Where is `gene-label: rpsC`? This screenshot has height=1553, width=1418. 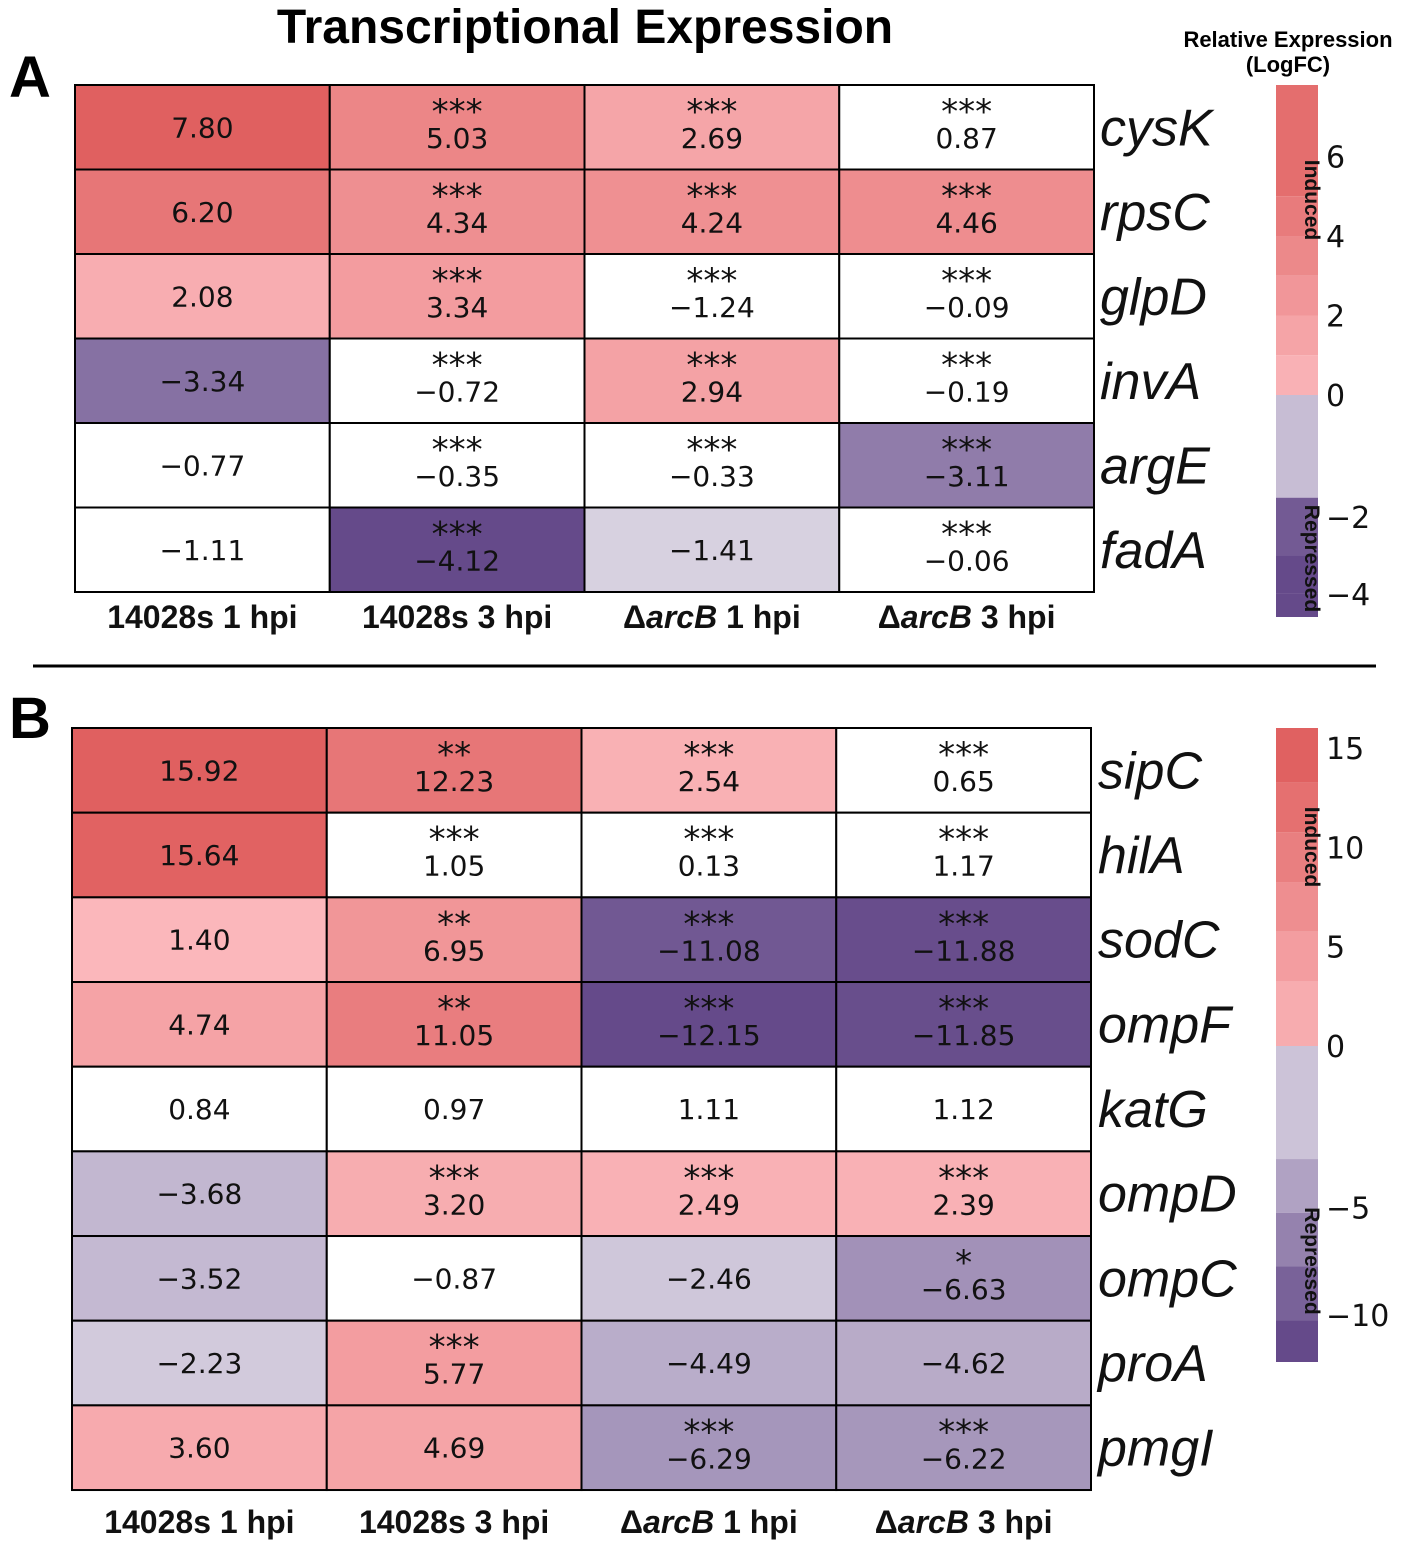
gene-label: rpsC is located at coordinates (1155, 213).